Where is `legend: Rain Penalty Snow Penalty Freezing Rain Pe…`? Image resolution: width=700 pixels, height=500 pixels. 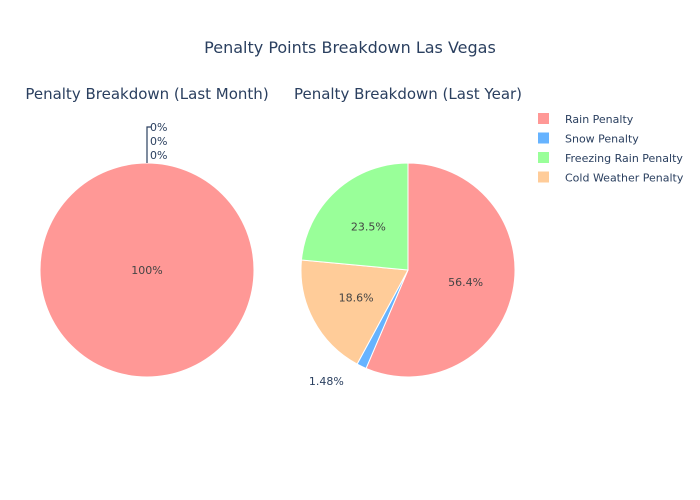 legend: Rain Penalty Snow Penalty Freezing Rain Pe… is located at coordinates (611, 149).